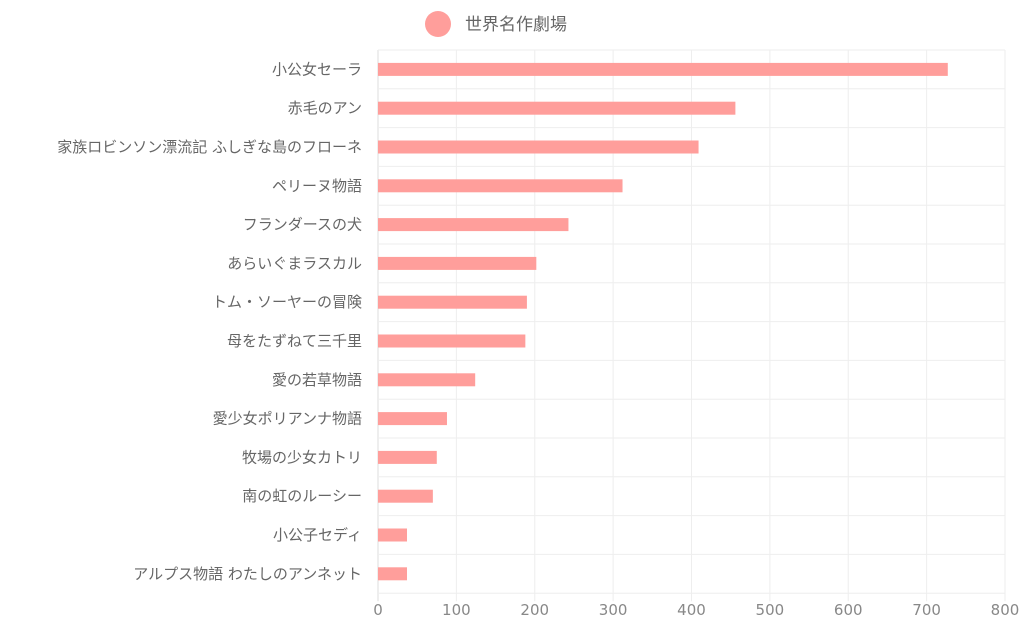 This screenshot has width=1024, height=634. What do you see at coordinates (287, 419) in the screenshot?
I see `category-label: 愛少女ポリアンナ物語` at bounding box center [287, 419].